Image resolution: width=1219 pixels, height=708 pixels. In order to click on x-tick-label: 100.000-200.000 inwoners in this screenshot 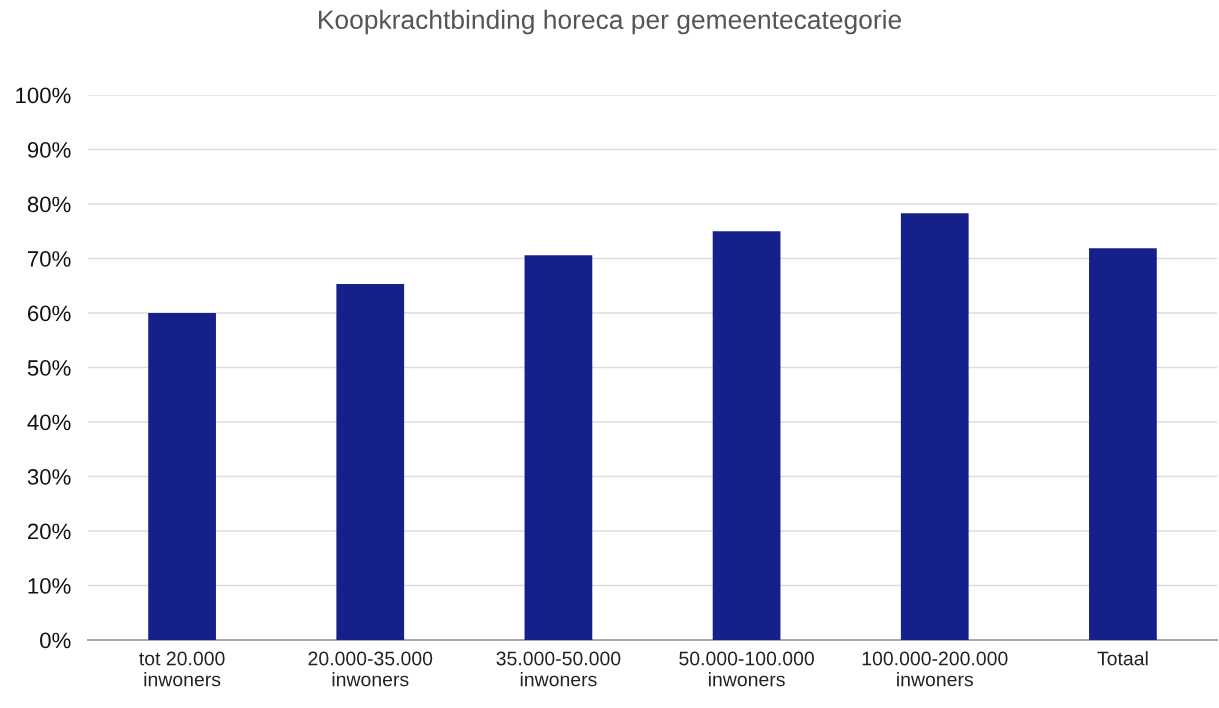, I will do `click(935, 669)`.